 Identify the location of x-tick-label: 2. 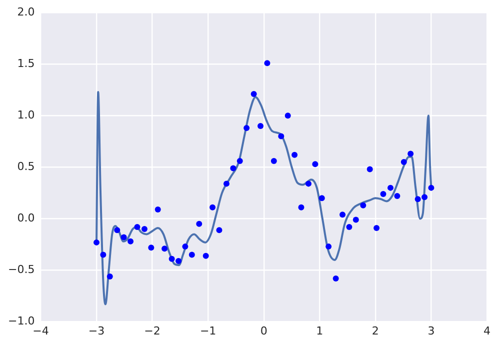
(375, 331).